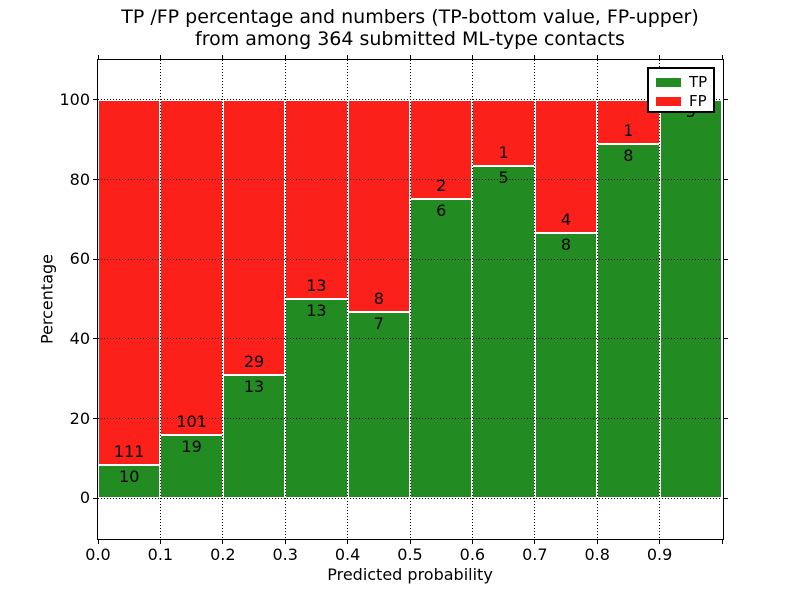 The height and width of the screenshot is (600, 800). What do you see at coordinates (535, 554) in the screenshot?
I see `x-tick-label: 0.7` at bounding box center [535, 554].